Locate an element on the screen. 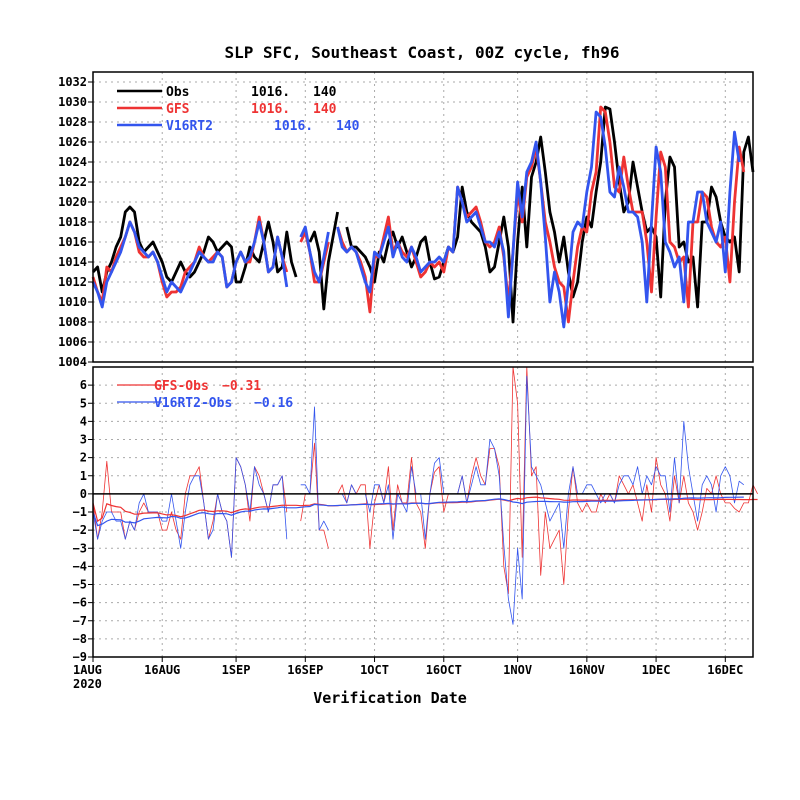 The height and width of the screenshot is (800, 800). x-tick-label: 1OCT is located at coordinates (374, 670).